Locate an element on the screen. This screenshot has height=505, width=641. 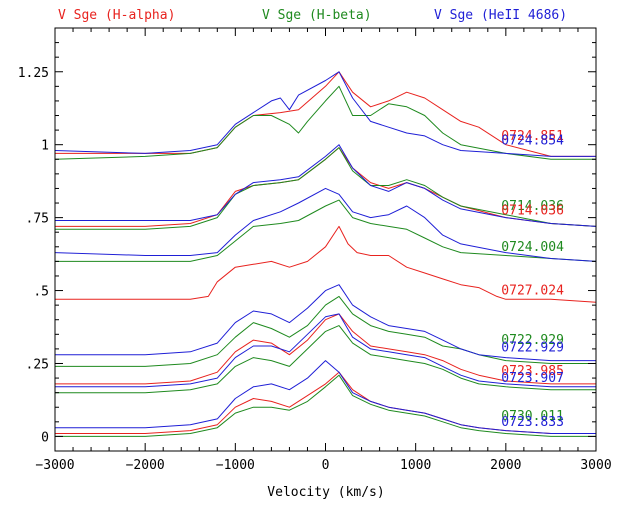
legend-label-h-beta: V Sge (H-beta) is located at coordinates (317, 15).